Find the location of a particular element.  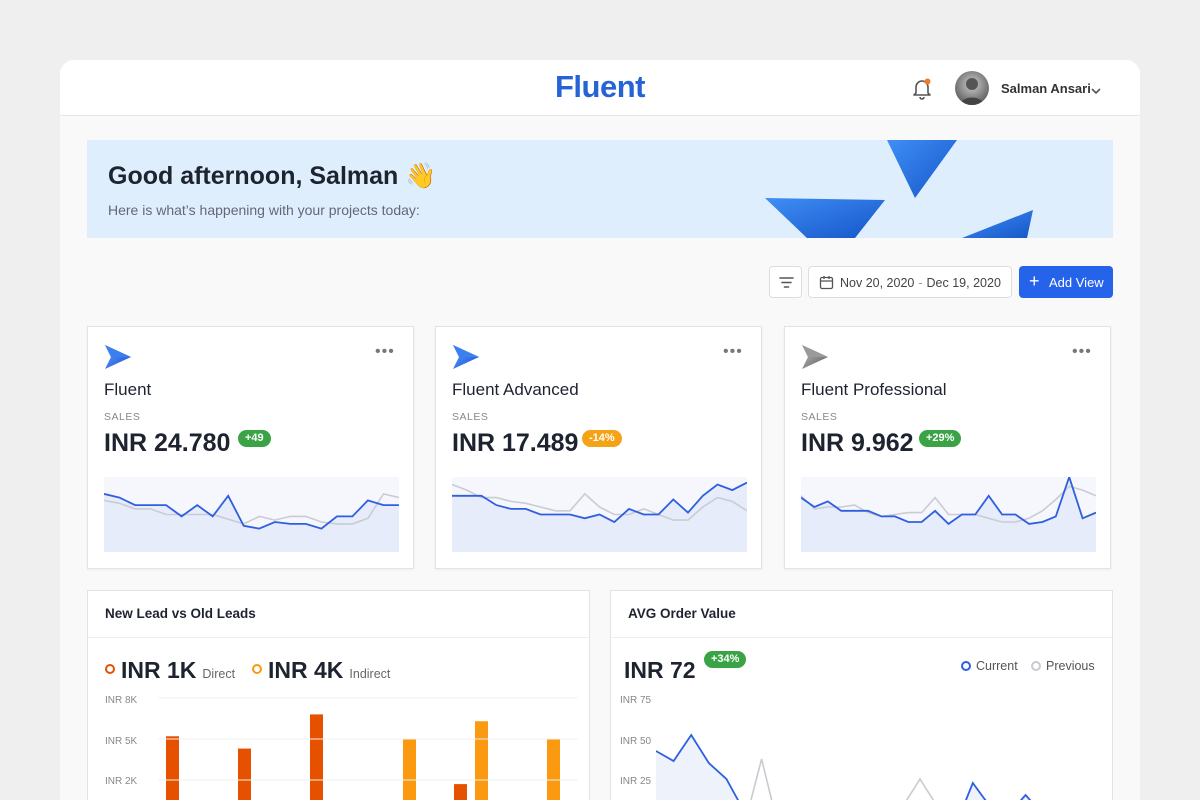

leads-bar-chart is located at coordinates (368, 748).